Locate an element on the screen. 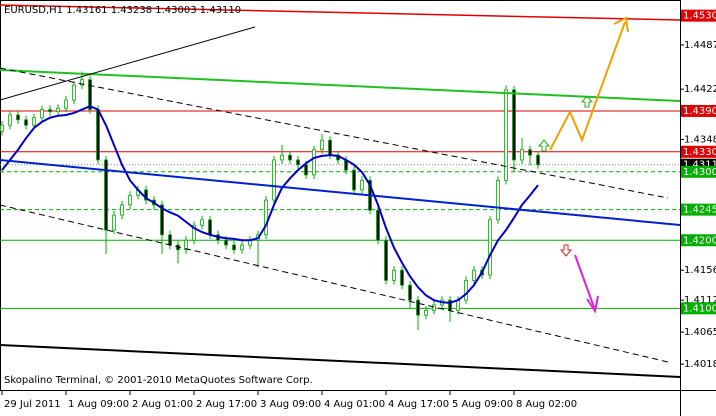 Image resolution: width=716 pixels, height=416 pixels. y-tick-label: 1.41560 is located at coordinates (700, 270).